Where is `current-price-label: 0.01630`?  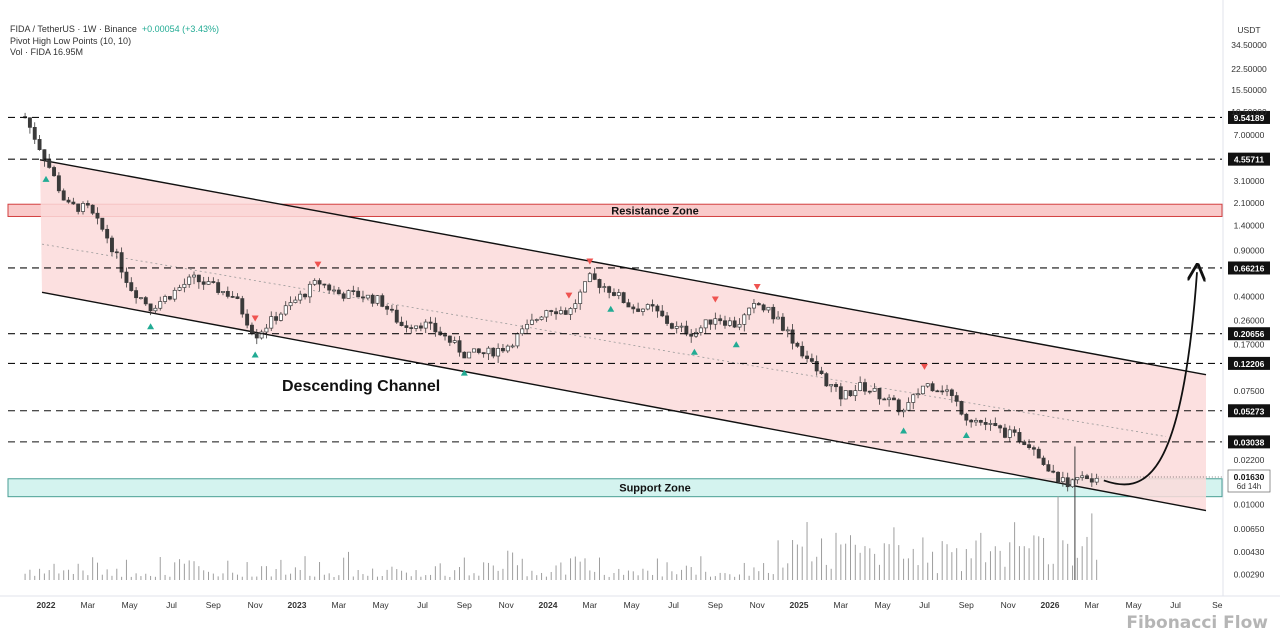
current-price-label: 0.01630 is located at coordinates (1249, 477).